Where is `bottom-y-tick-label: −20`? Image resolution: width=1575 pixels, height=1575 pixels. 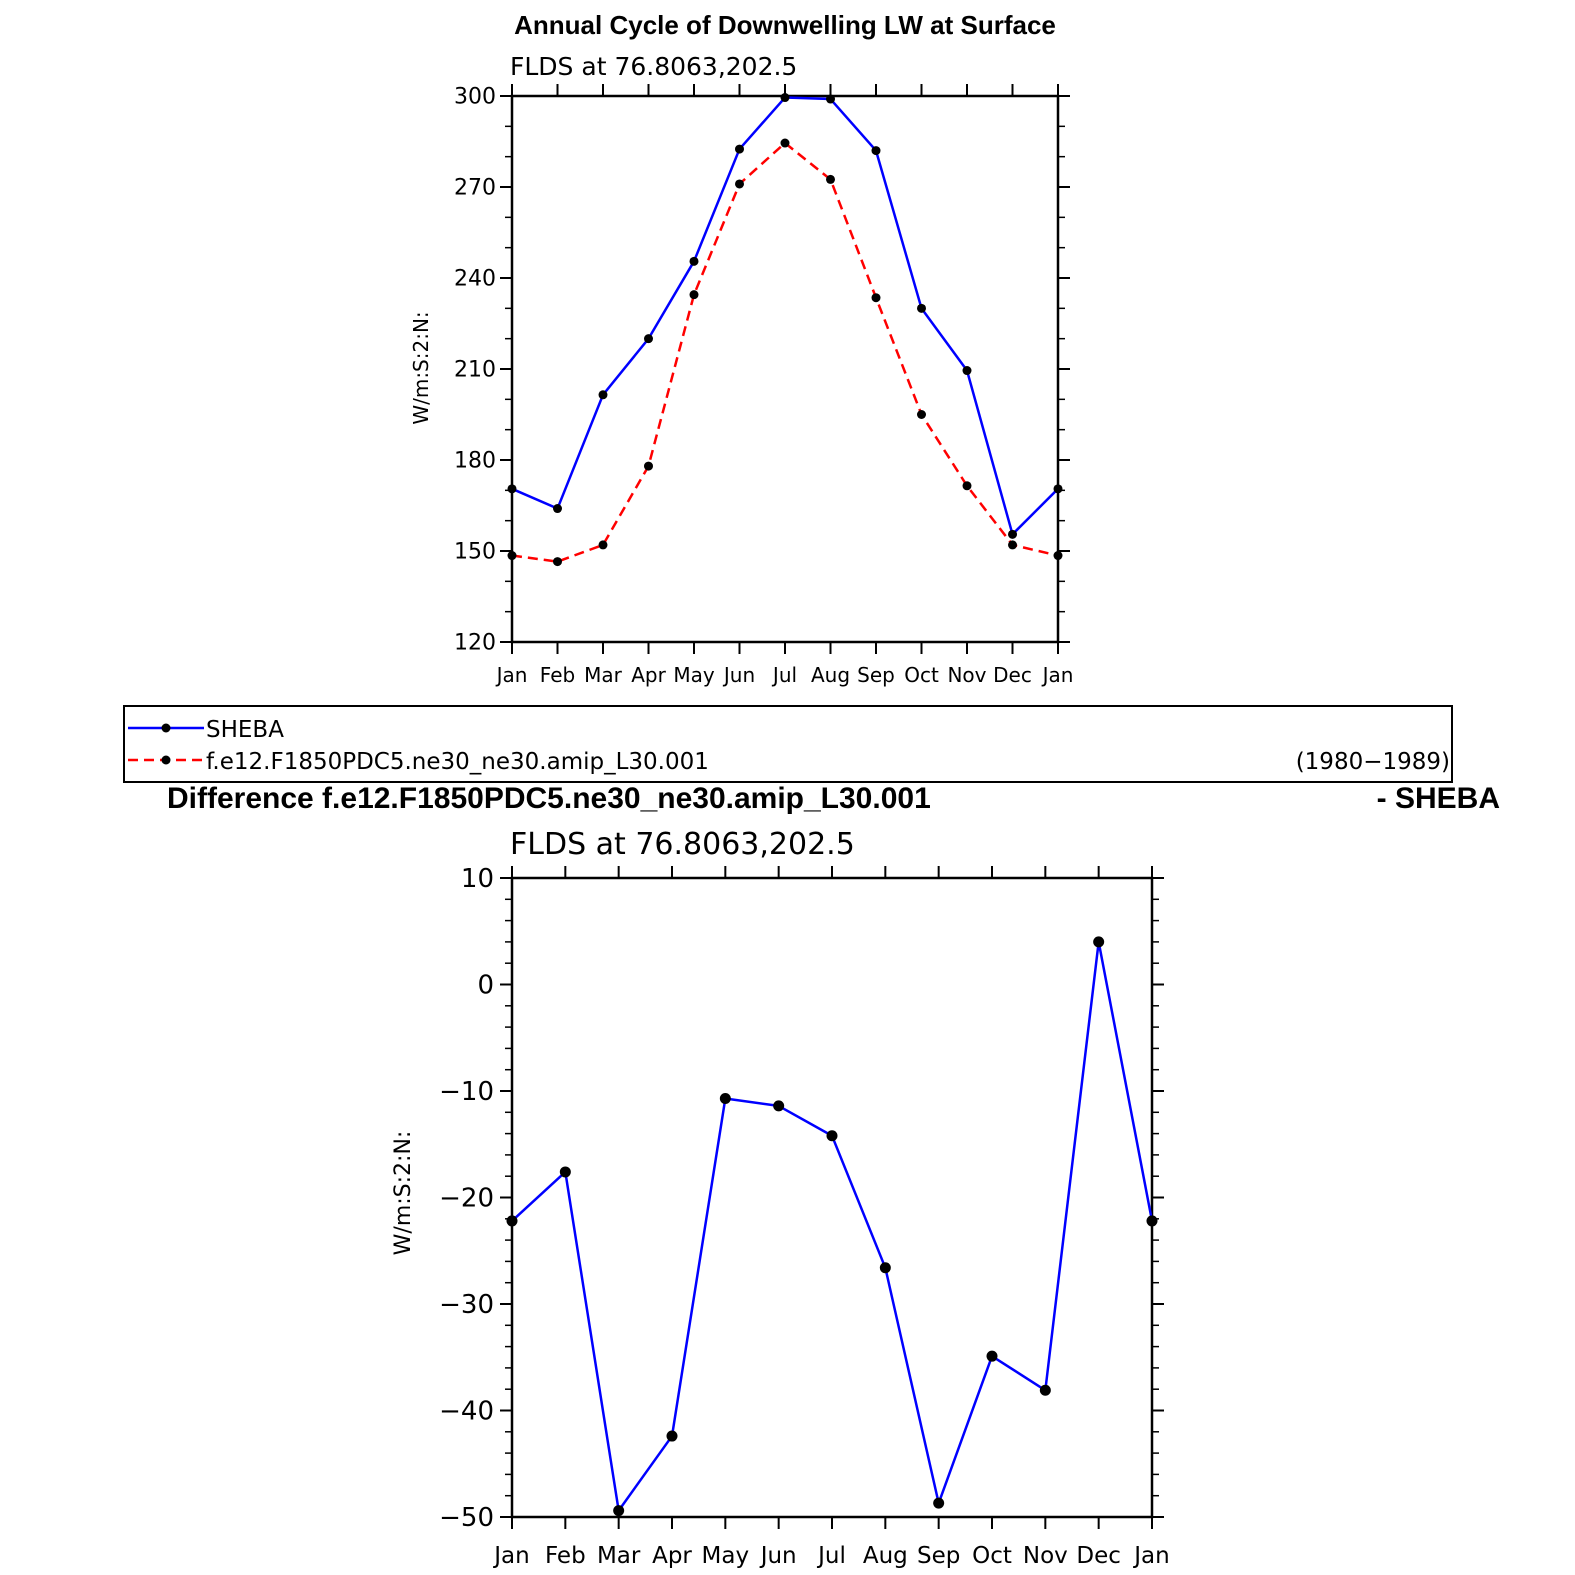
bottom-y-tick-label: −20 is located at coordinates (466, 1199).